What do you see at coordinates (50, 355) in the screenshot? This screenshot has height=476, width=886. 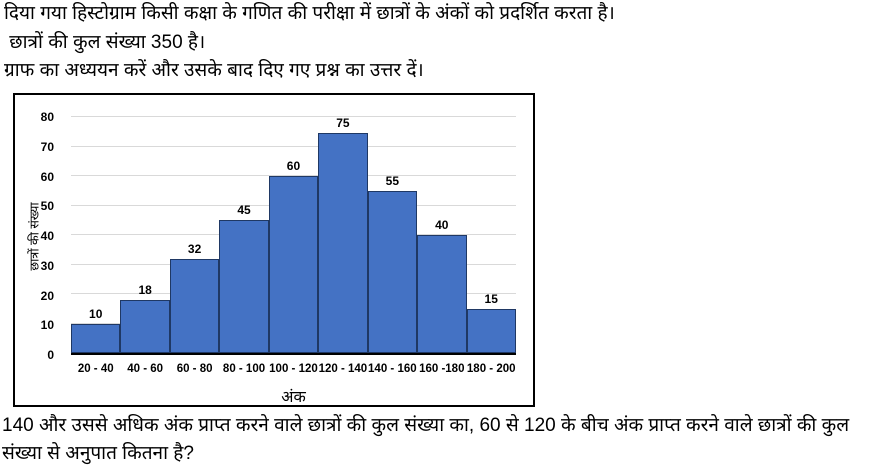 I see `y-tick-label: 0` at bounding box center [50, 355].